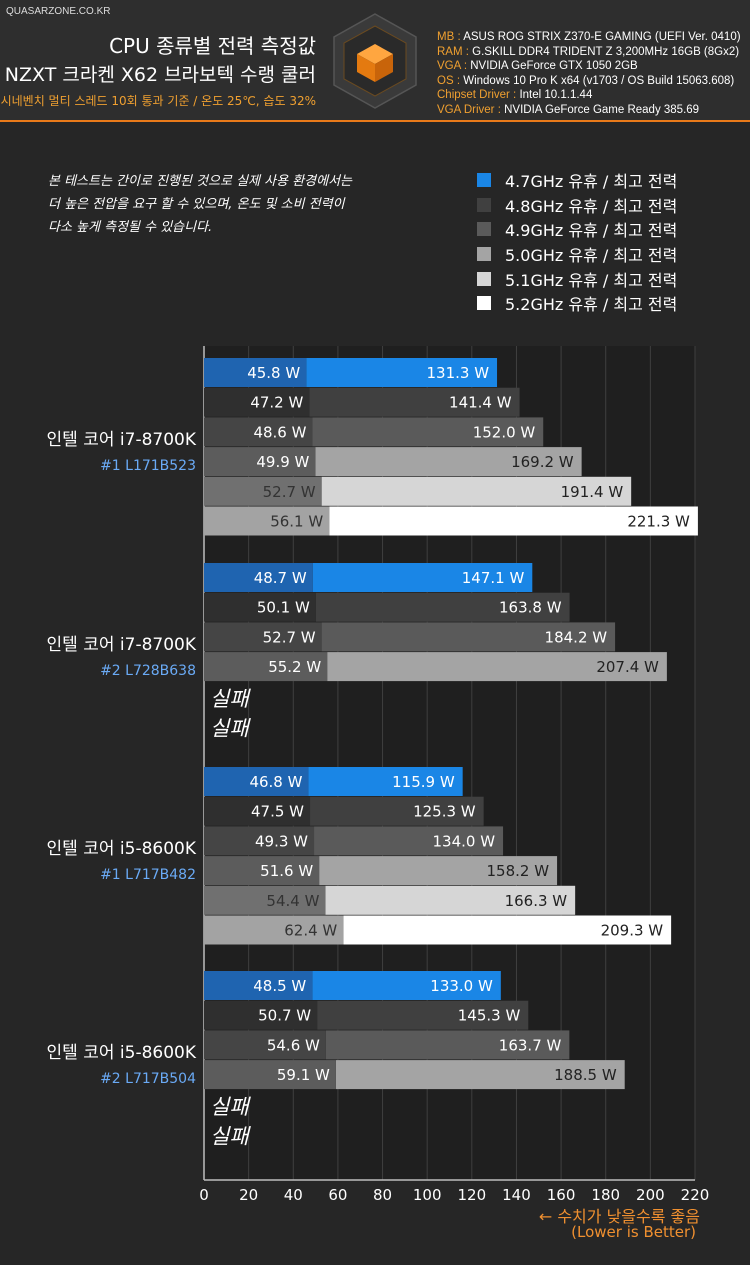 This screenshot has height=1265, width=750. I want to click on idle-value-label: 56.1 W, so click(296, 522).